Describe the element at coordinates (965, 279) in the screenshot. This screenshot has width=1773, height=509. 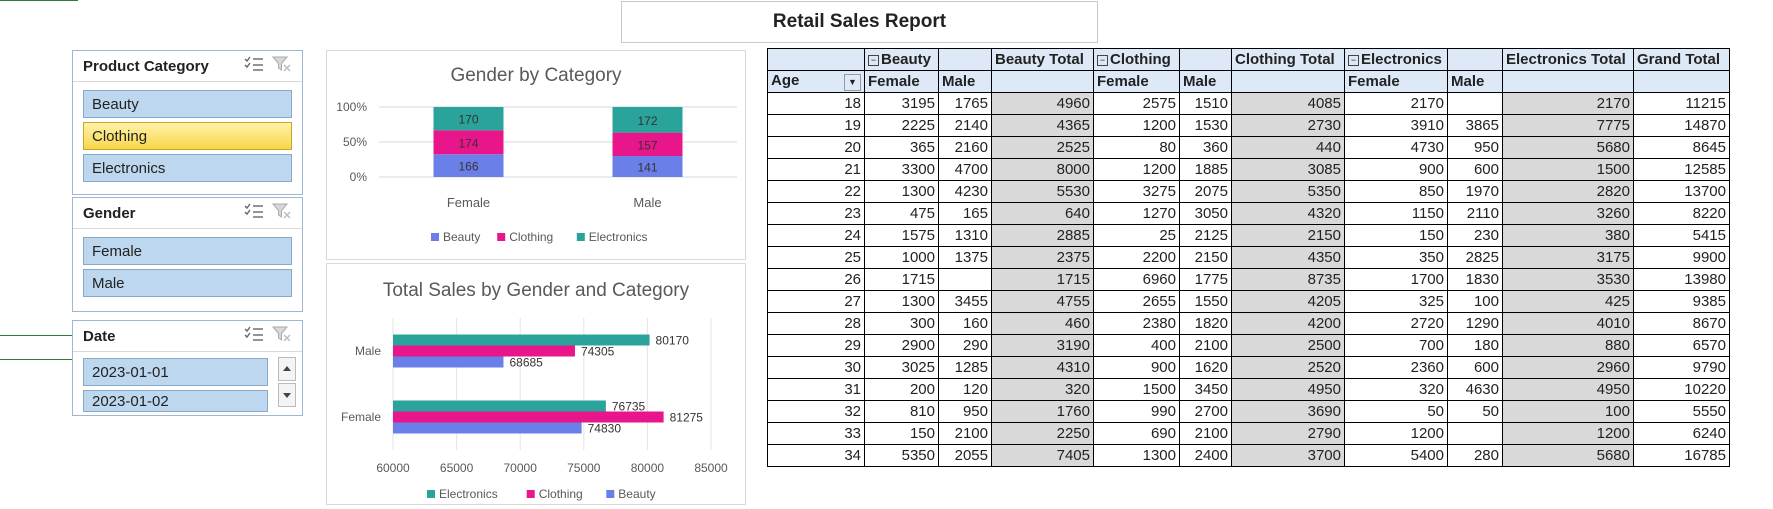
I see `table-cell` at that location.